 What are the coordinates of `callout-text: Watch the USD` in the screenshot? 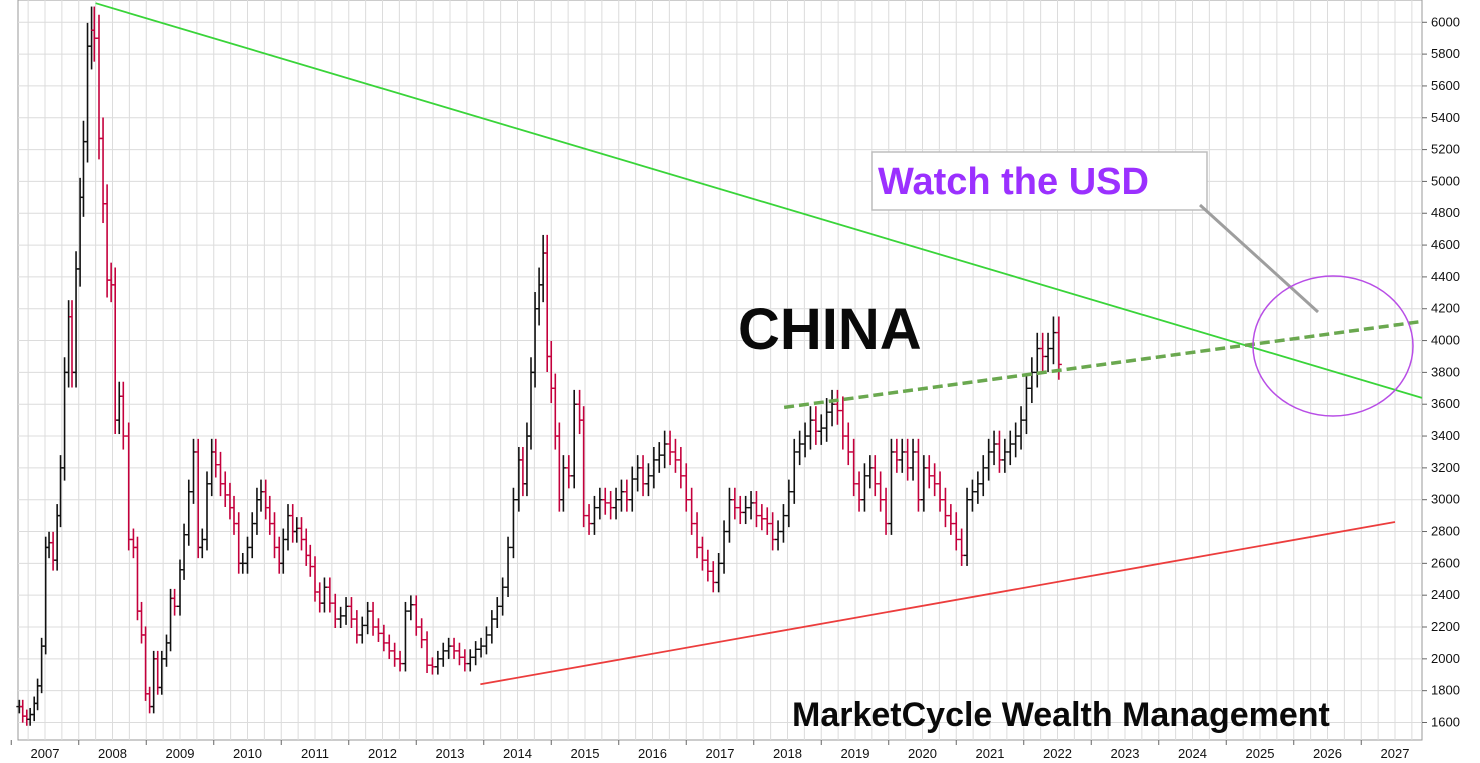 It's located at (1013, 182).